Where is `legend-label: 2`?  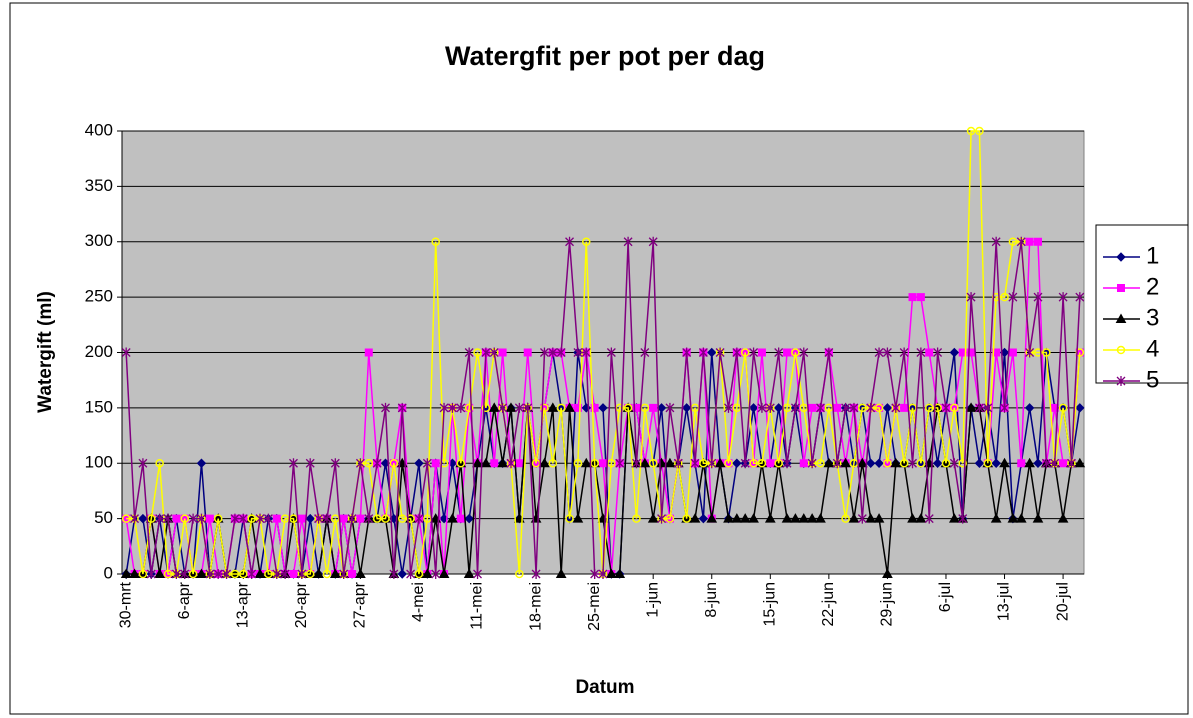 legend-label: 2 is located at coordinates (1152, 286).